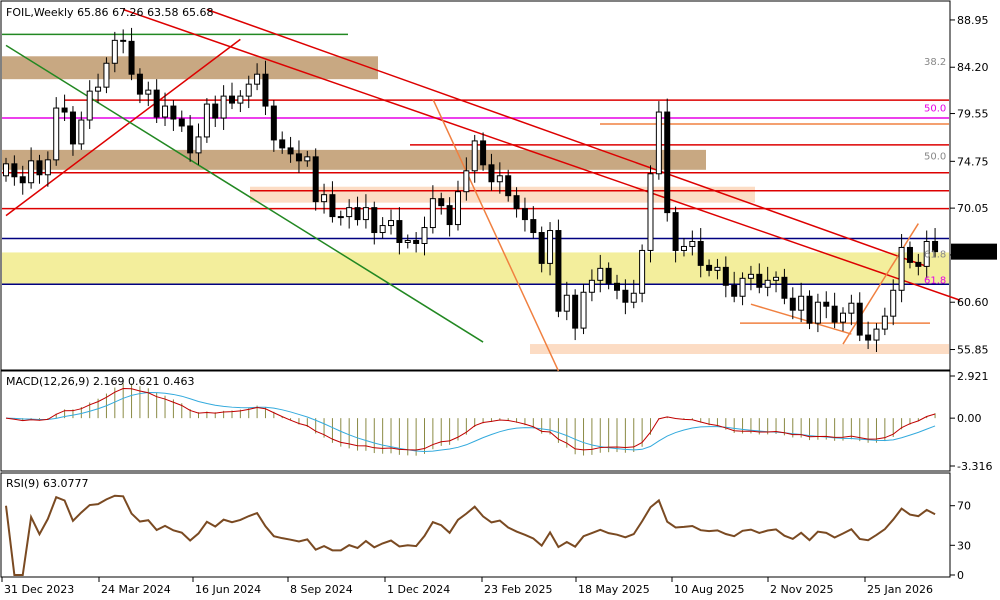  Describe the element at coordinates (973, 252) in the screenshot. I see `current-price-label: 65.68` at that location.